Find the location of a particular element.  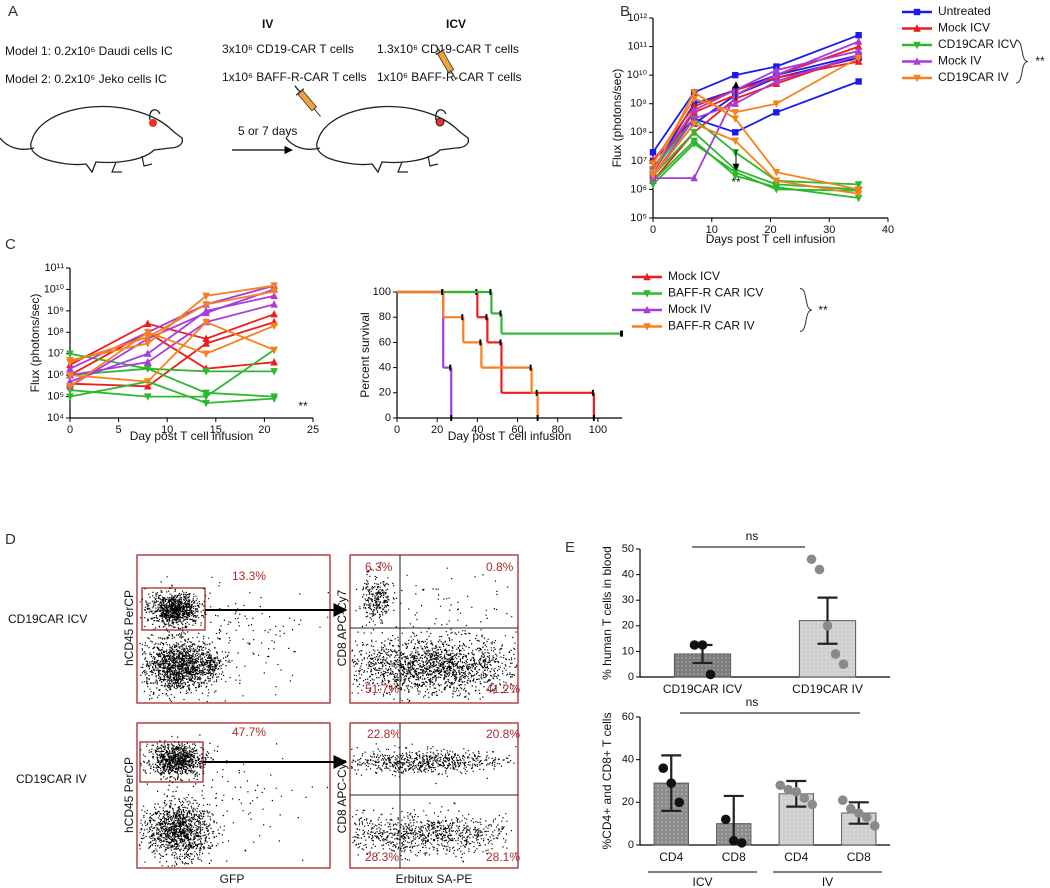

group-label: ICV is located at coordinates (702, 881).